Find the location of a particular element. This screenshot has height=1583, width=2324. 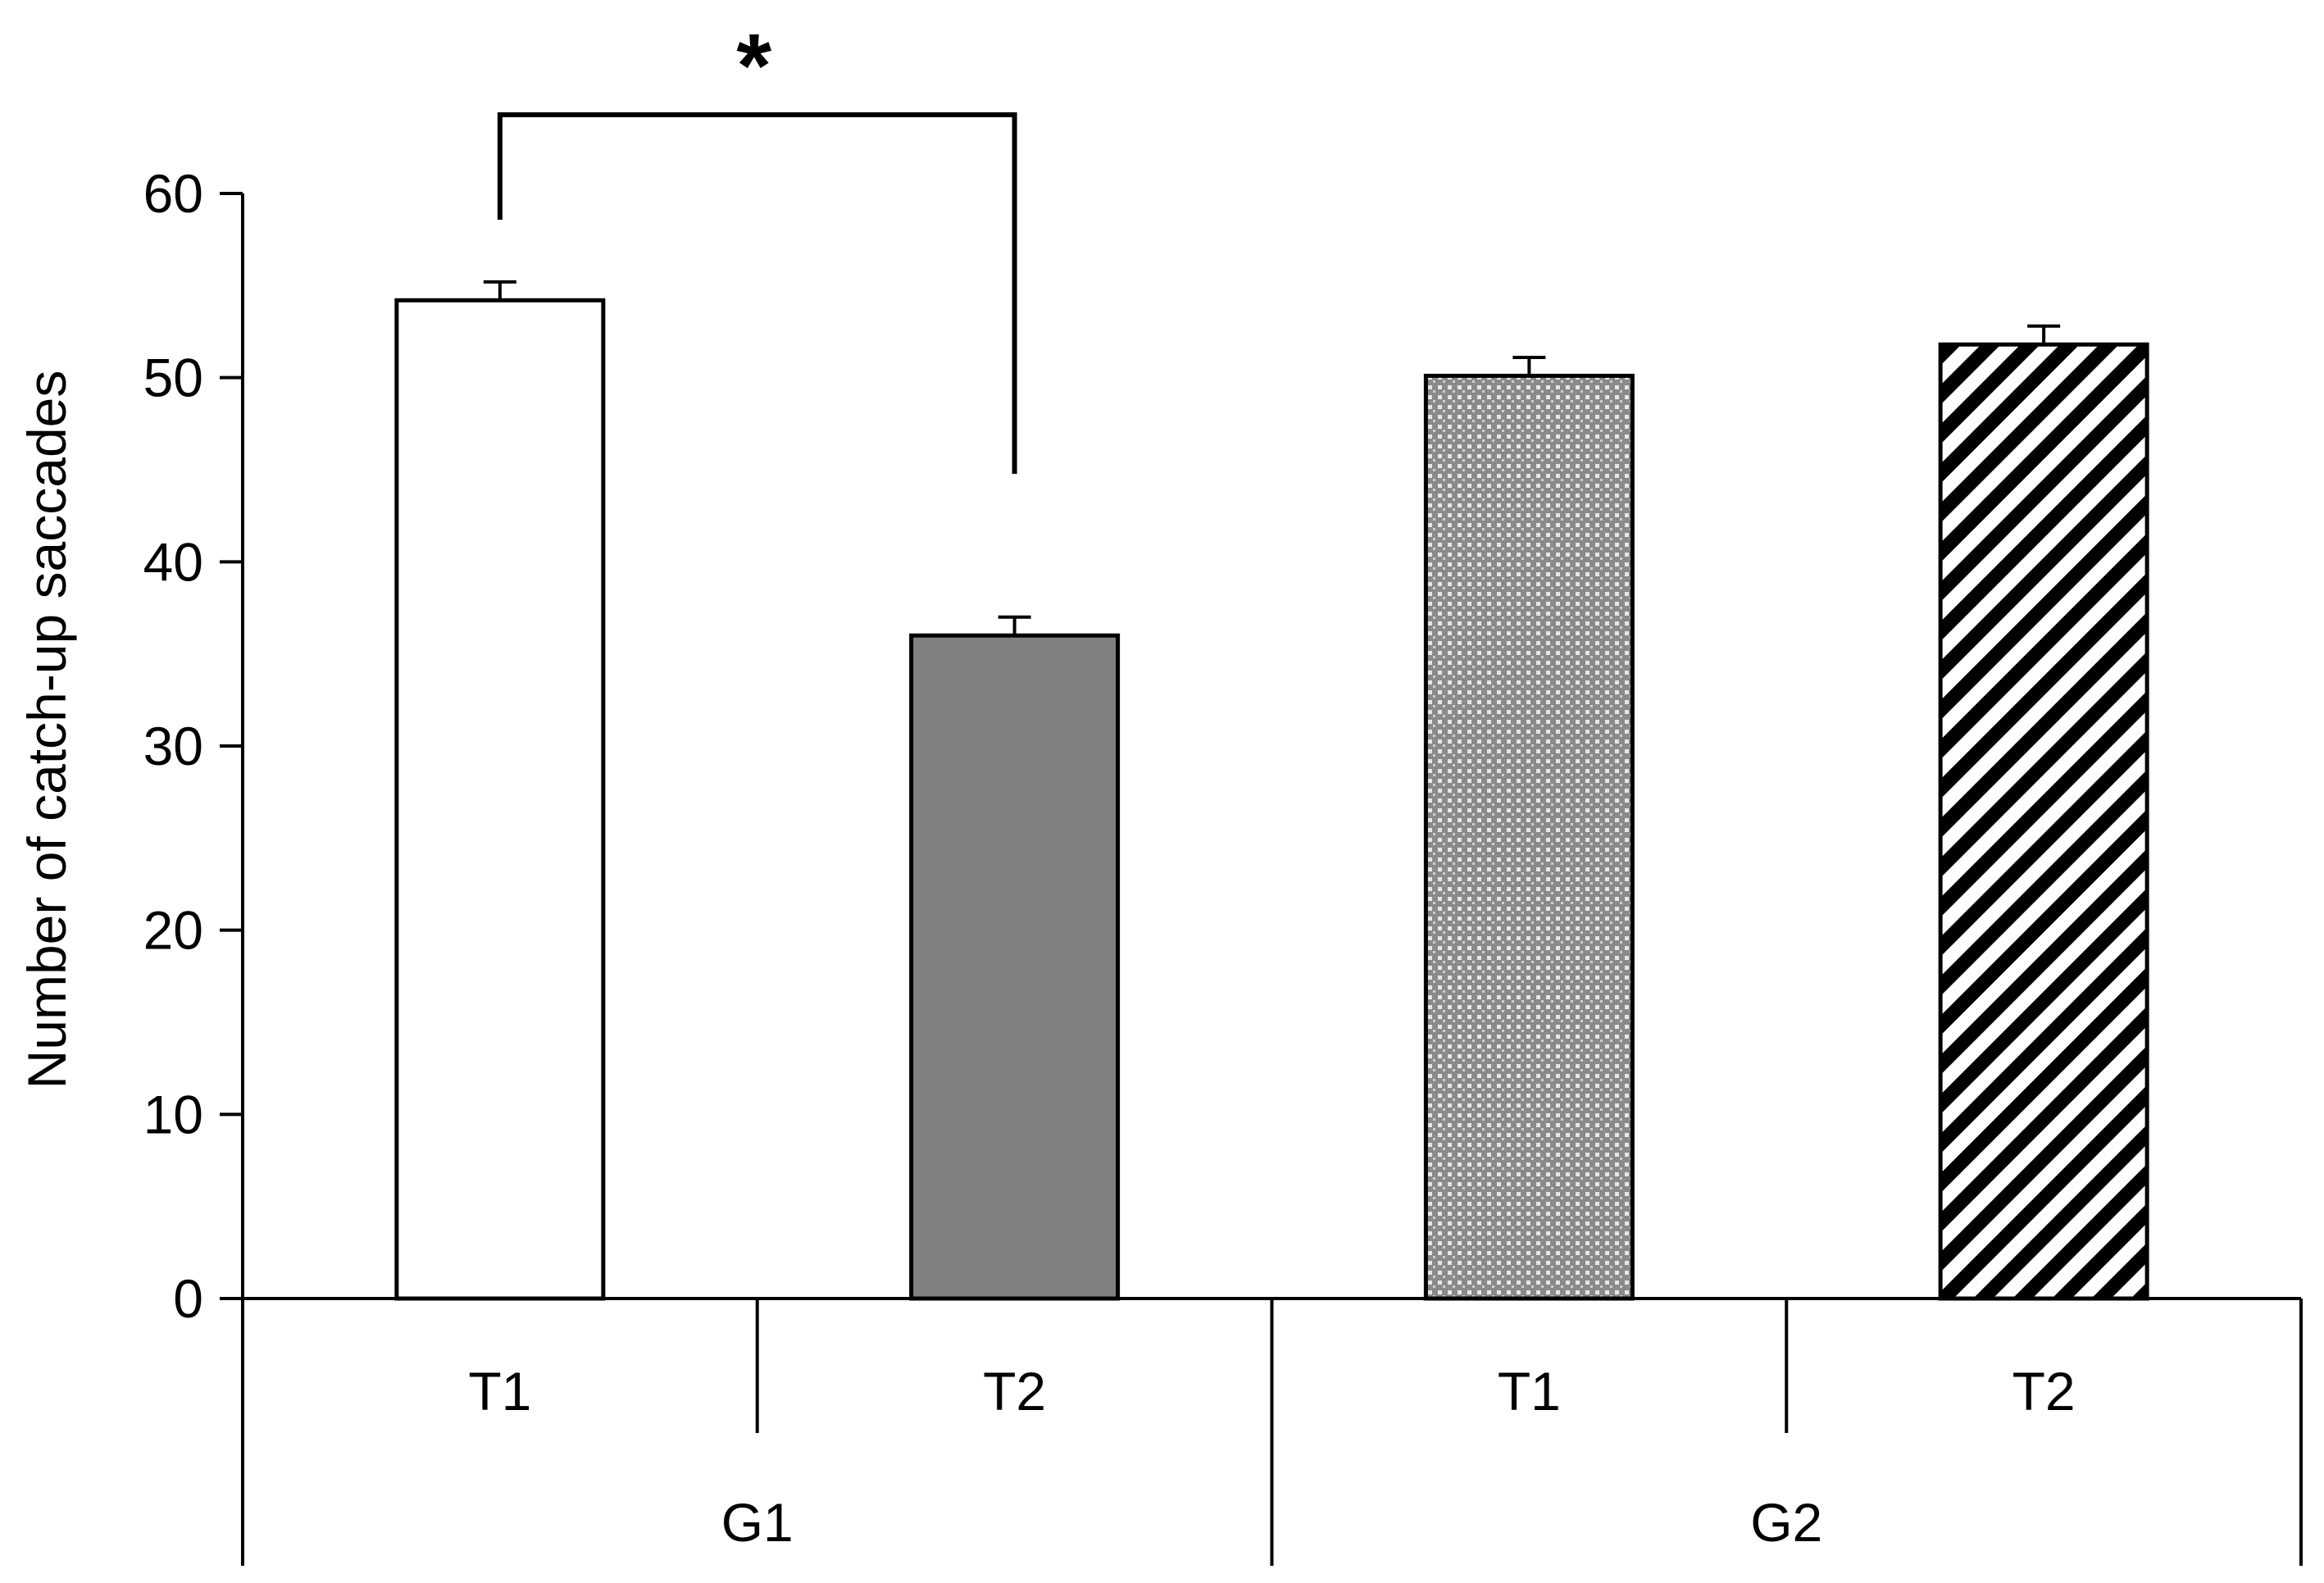

significance-bracket is located at coordinates (757, 293).